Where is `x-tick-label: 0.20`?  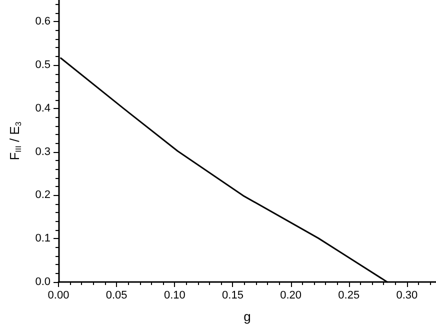
x-tick-label: 0.20 is located at coordinates (291, 296).